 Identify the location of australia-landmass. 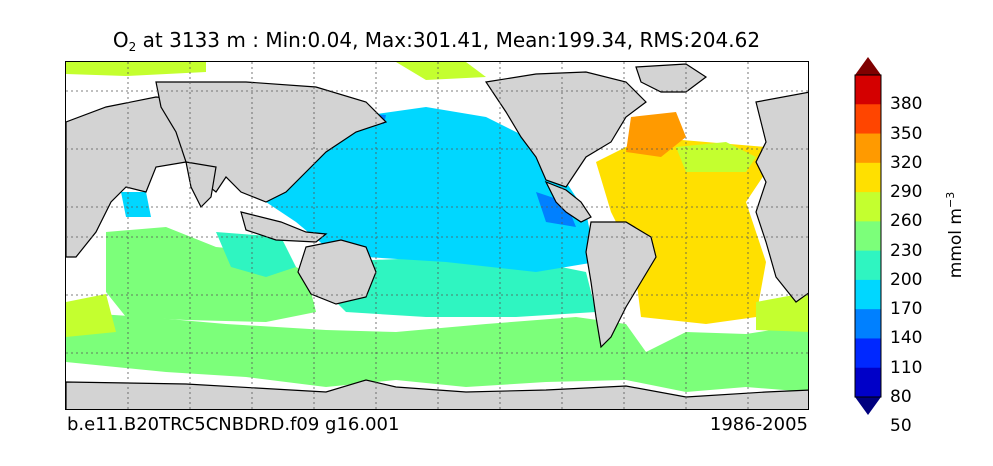
(337, 272).